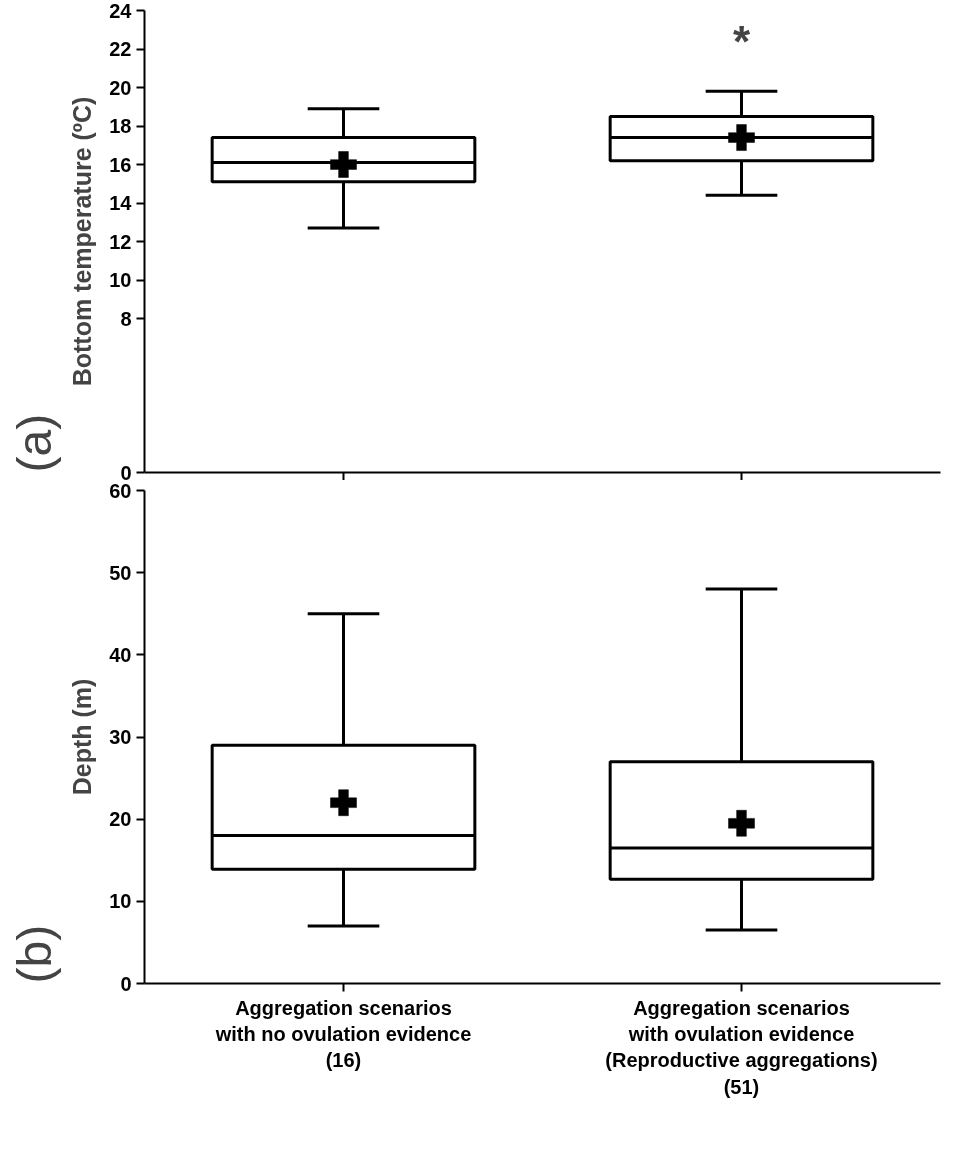  What do you see at coordinates (741, 42) in the screenshot?
I see `annotation: *` at bounding box center [741, 42].